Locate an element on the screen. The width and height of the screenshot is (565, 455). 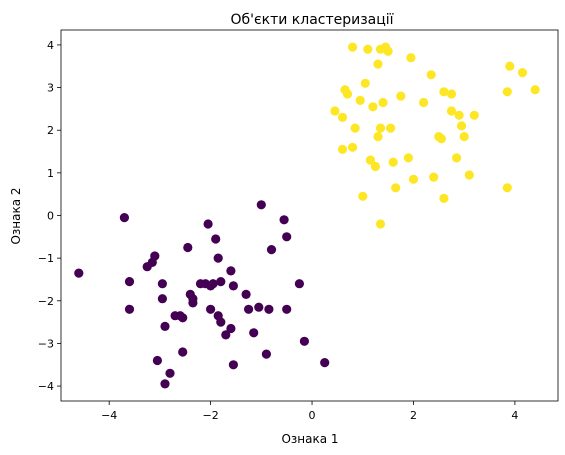
y-tick-label: −3 is located at coordinates (46, 343).